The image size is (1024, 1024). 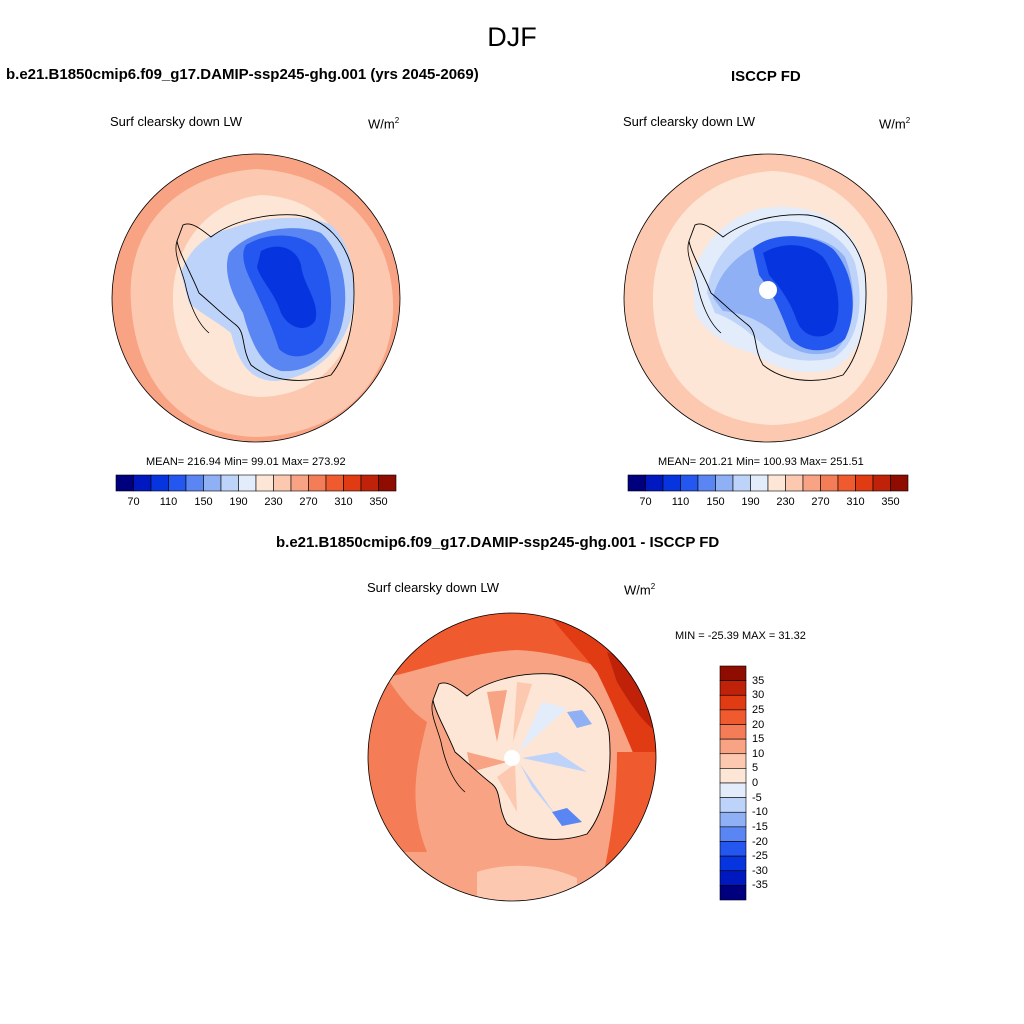 I want to click on colorbar-tick-label: 35, so click(x=758, y=680).